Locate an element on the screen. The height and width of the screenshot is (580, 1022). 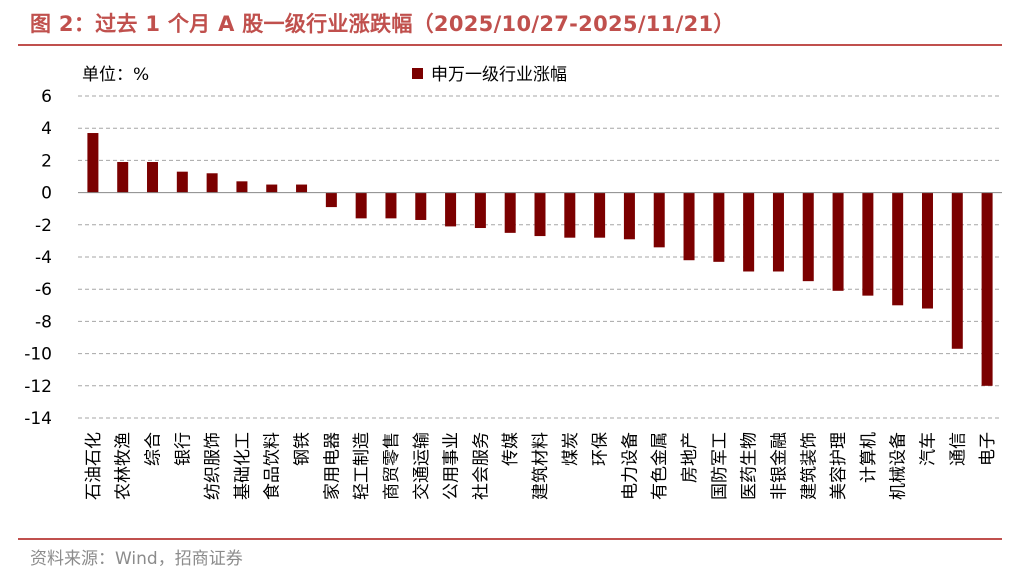
source-rule is located at coordinates (510, 539).